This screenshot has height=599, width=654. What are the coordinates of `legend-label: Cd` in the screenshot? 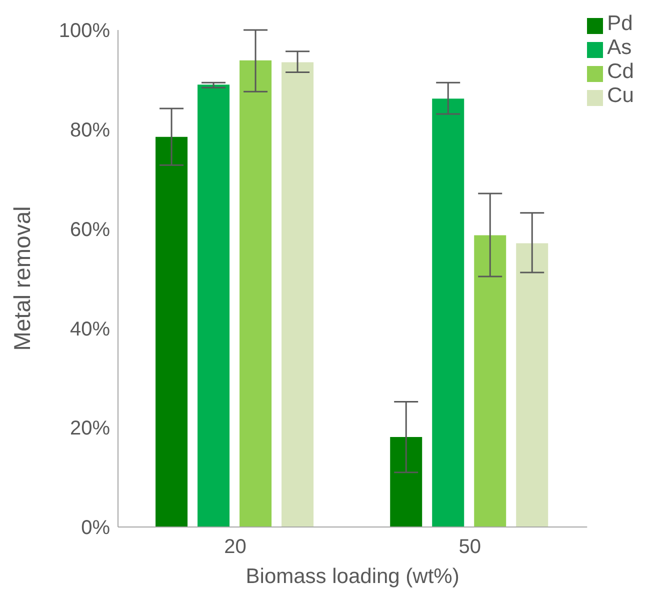 It's located at (620, 71).